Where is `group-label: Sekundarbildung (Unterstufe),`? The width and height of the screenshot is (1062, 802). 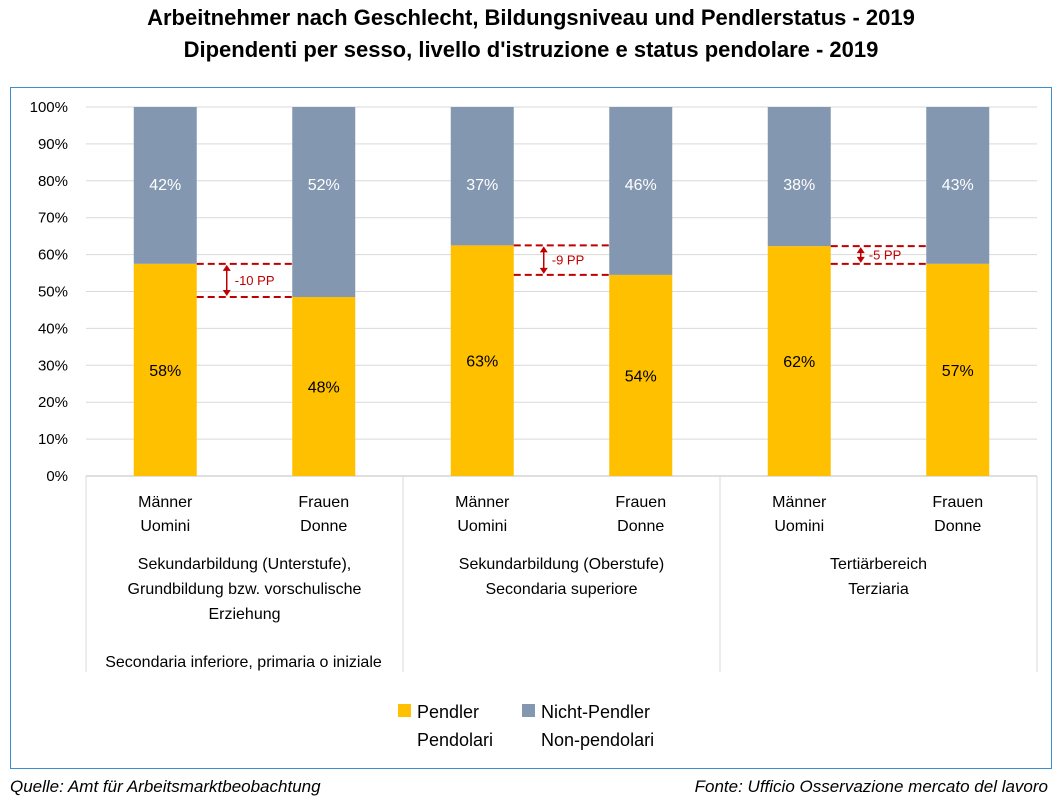 group-label: Sekundarbildung (Unterstufe), is located at coordinates (244, 564).